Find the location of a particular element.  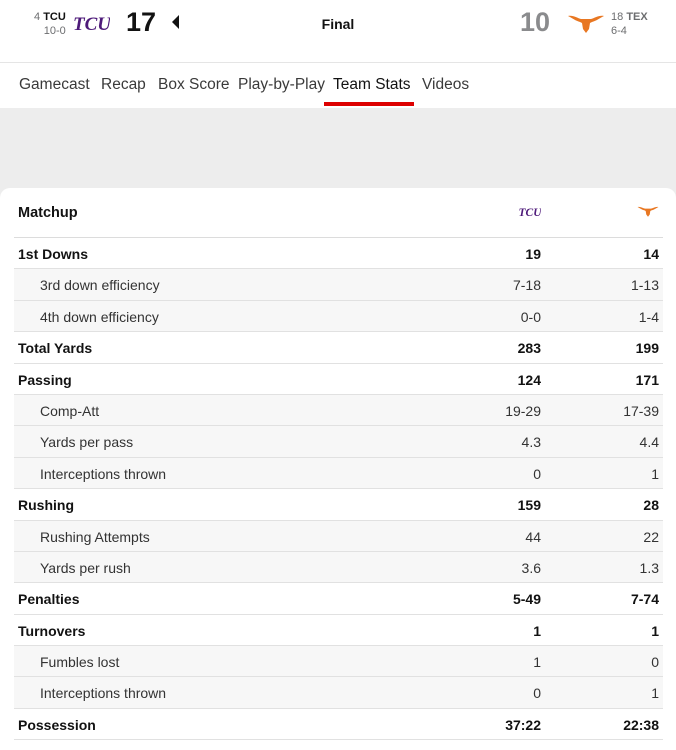

home-score: 10 is located at coordinates (535, 22).